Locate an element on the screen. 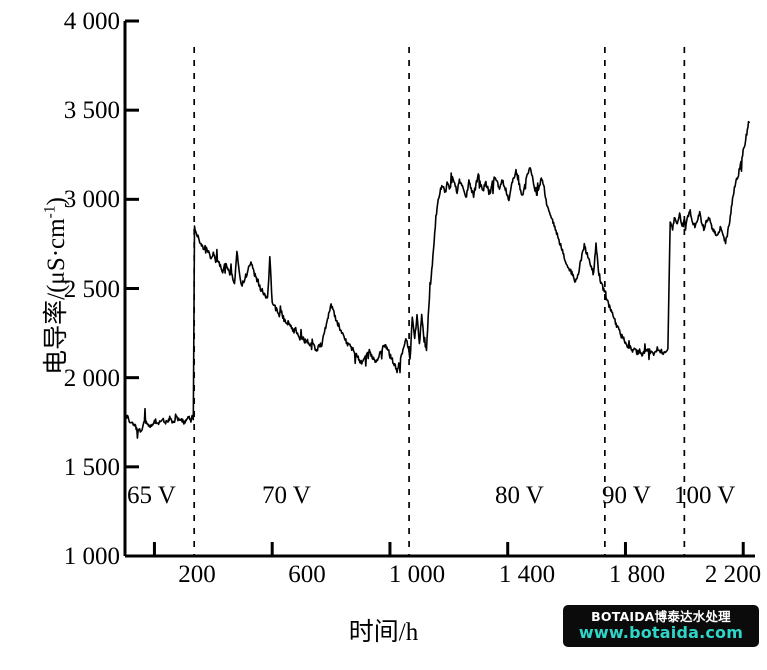 This screenshot has width=767, height=670. watermark-url: www.botaida.com is located at coordinates (661, 632).